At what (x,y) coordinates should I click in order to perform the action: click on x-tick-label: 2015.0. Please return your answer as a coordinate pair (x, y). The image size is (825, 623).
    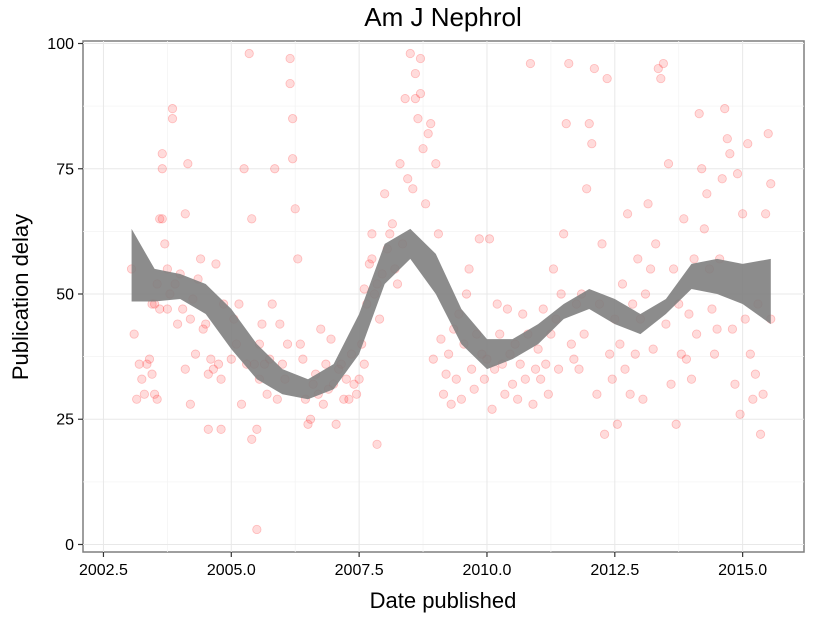
    Looking at the image, I should click on (742, 570).